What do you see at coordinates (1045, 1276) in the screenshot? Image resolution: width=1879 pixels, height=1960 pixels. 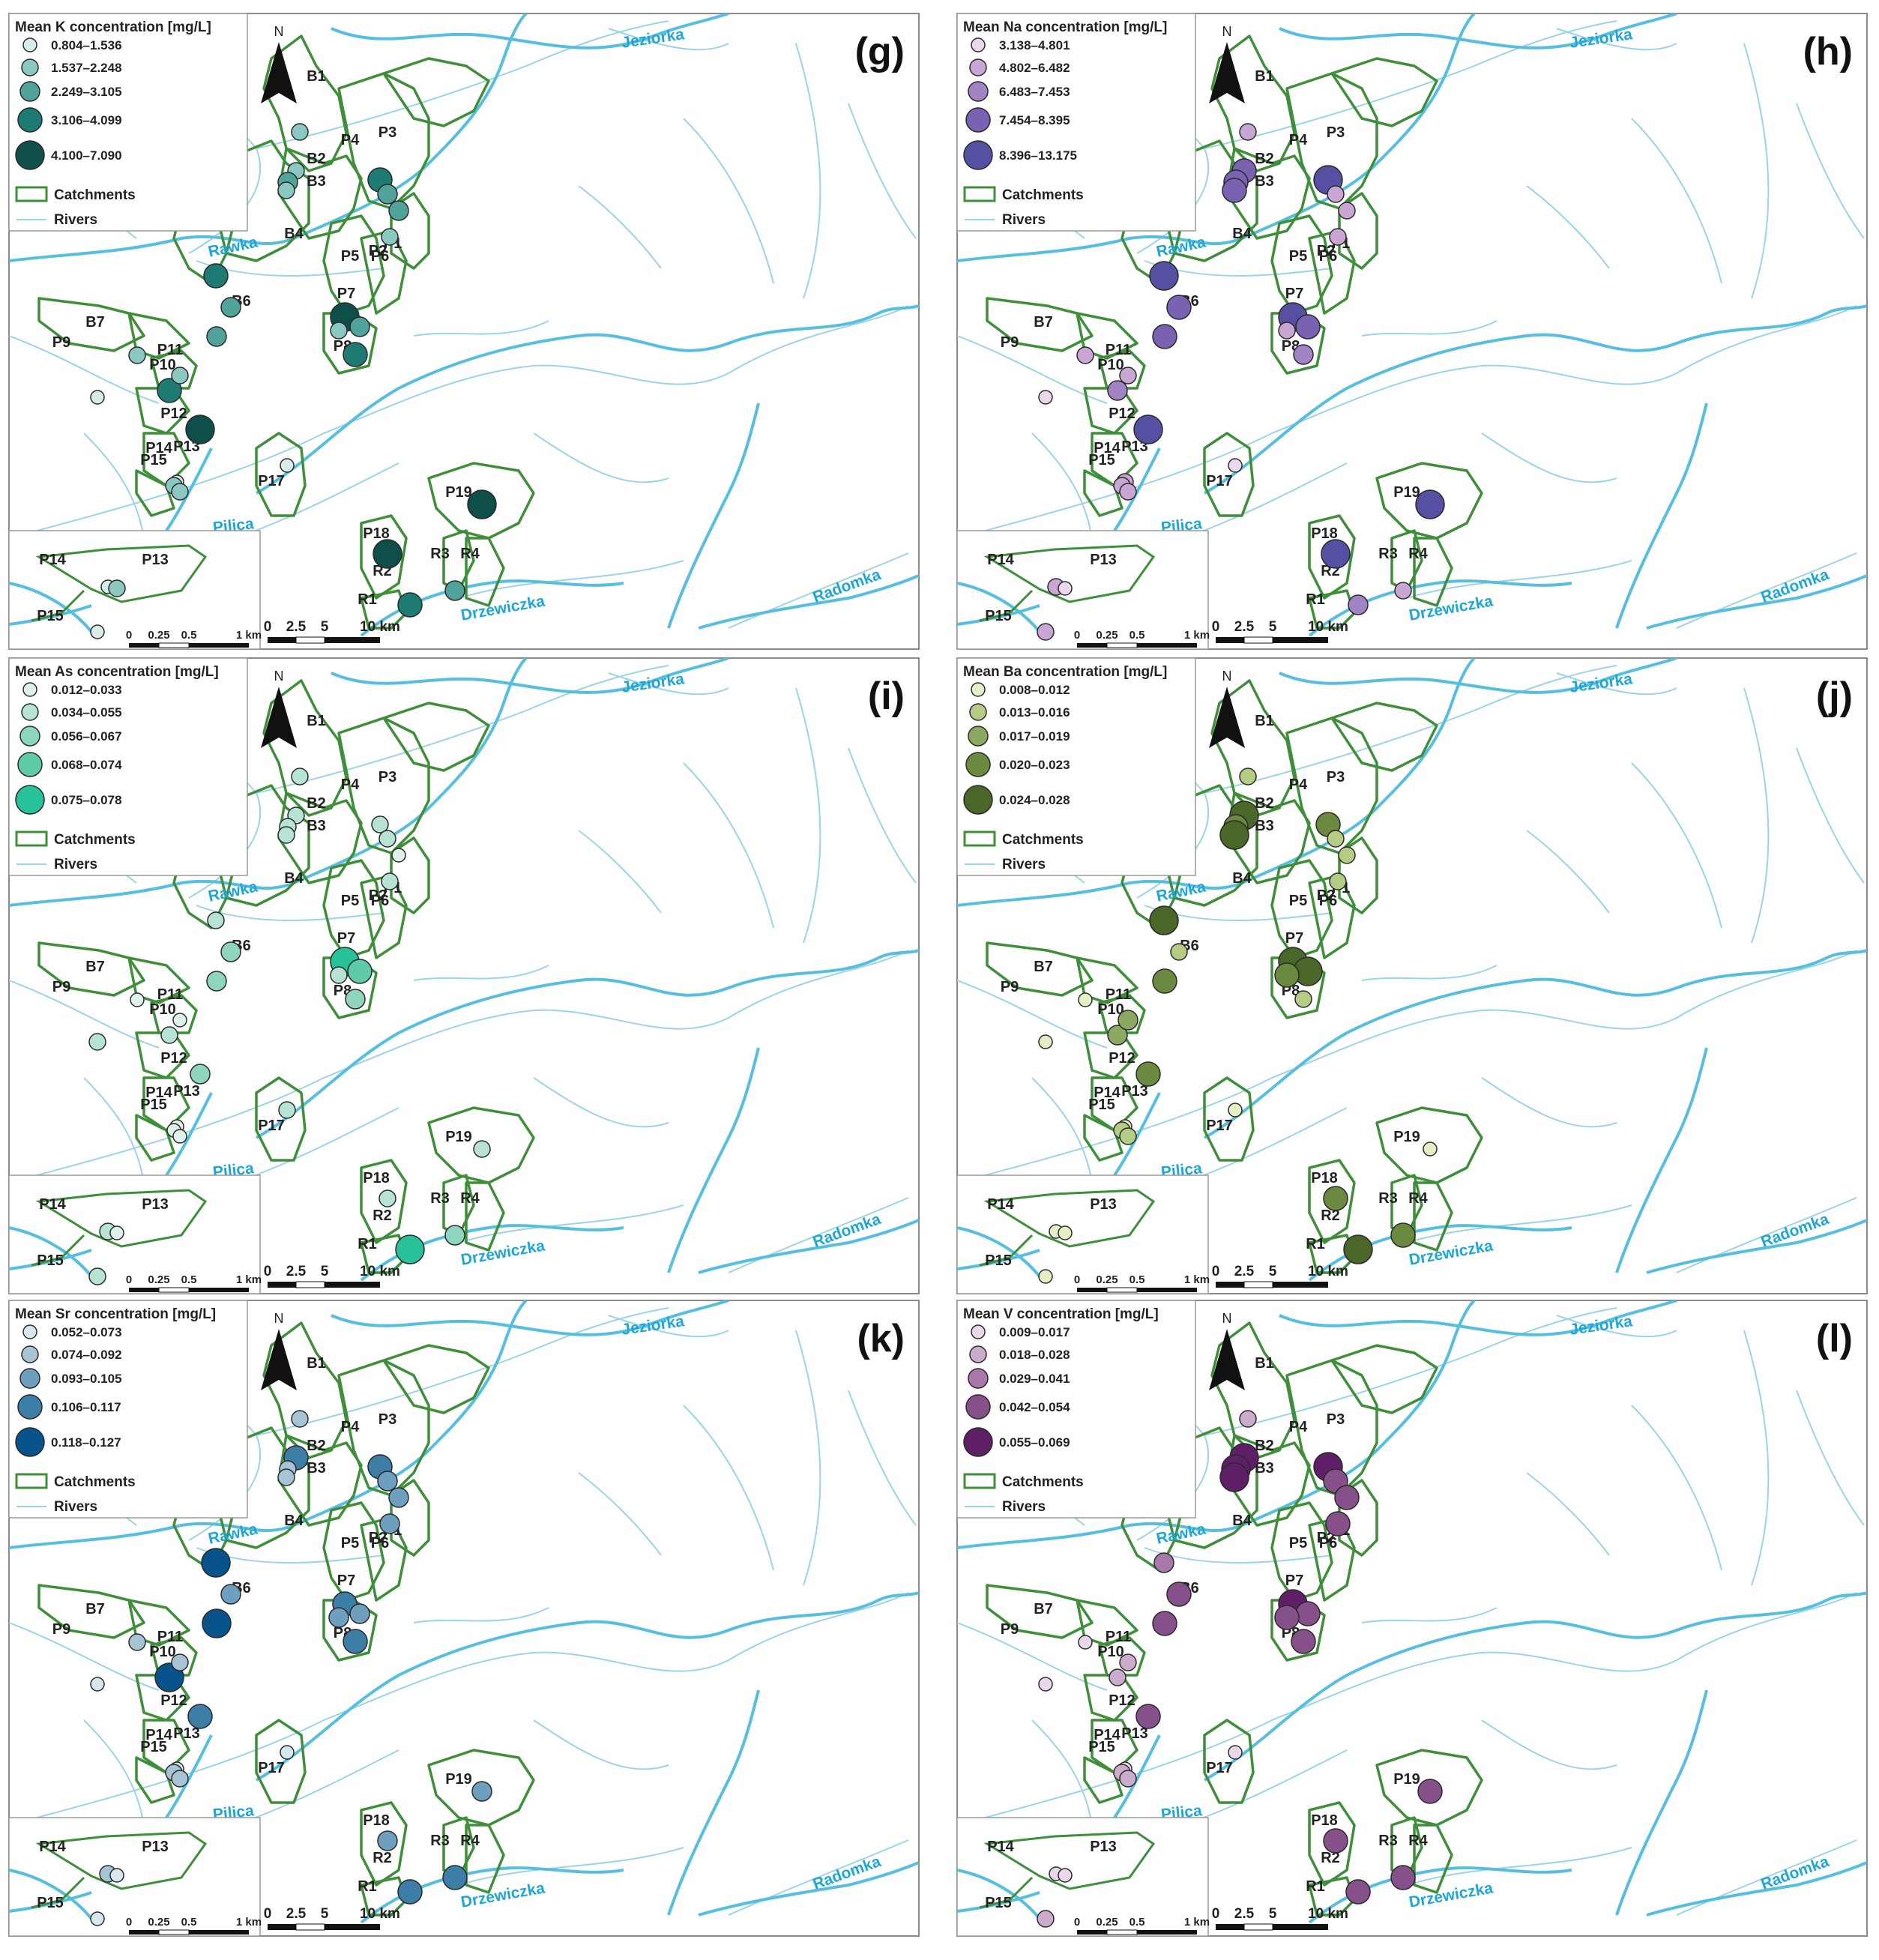 I see `inset-sample-site-marker` at bounding box center [1045, 1276].